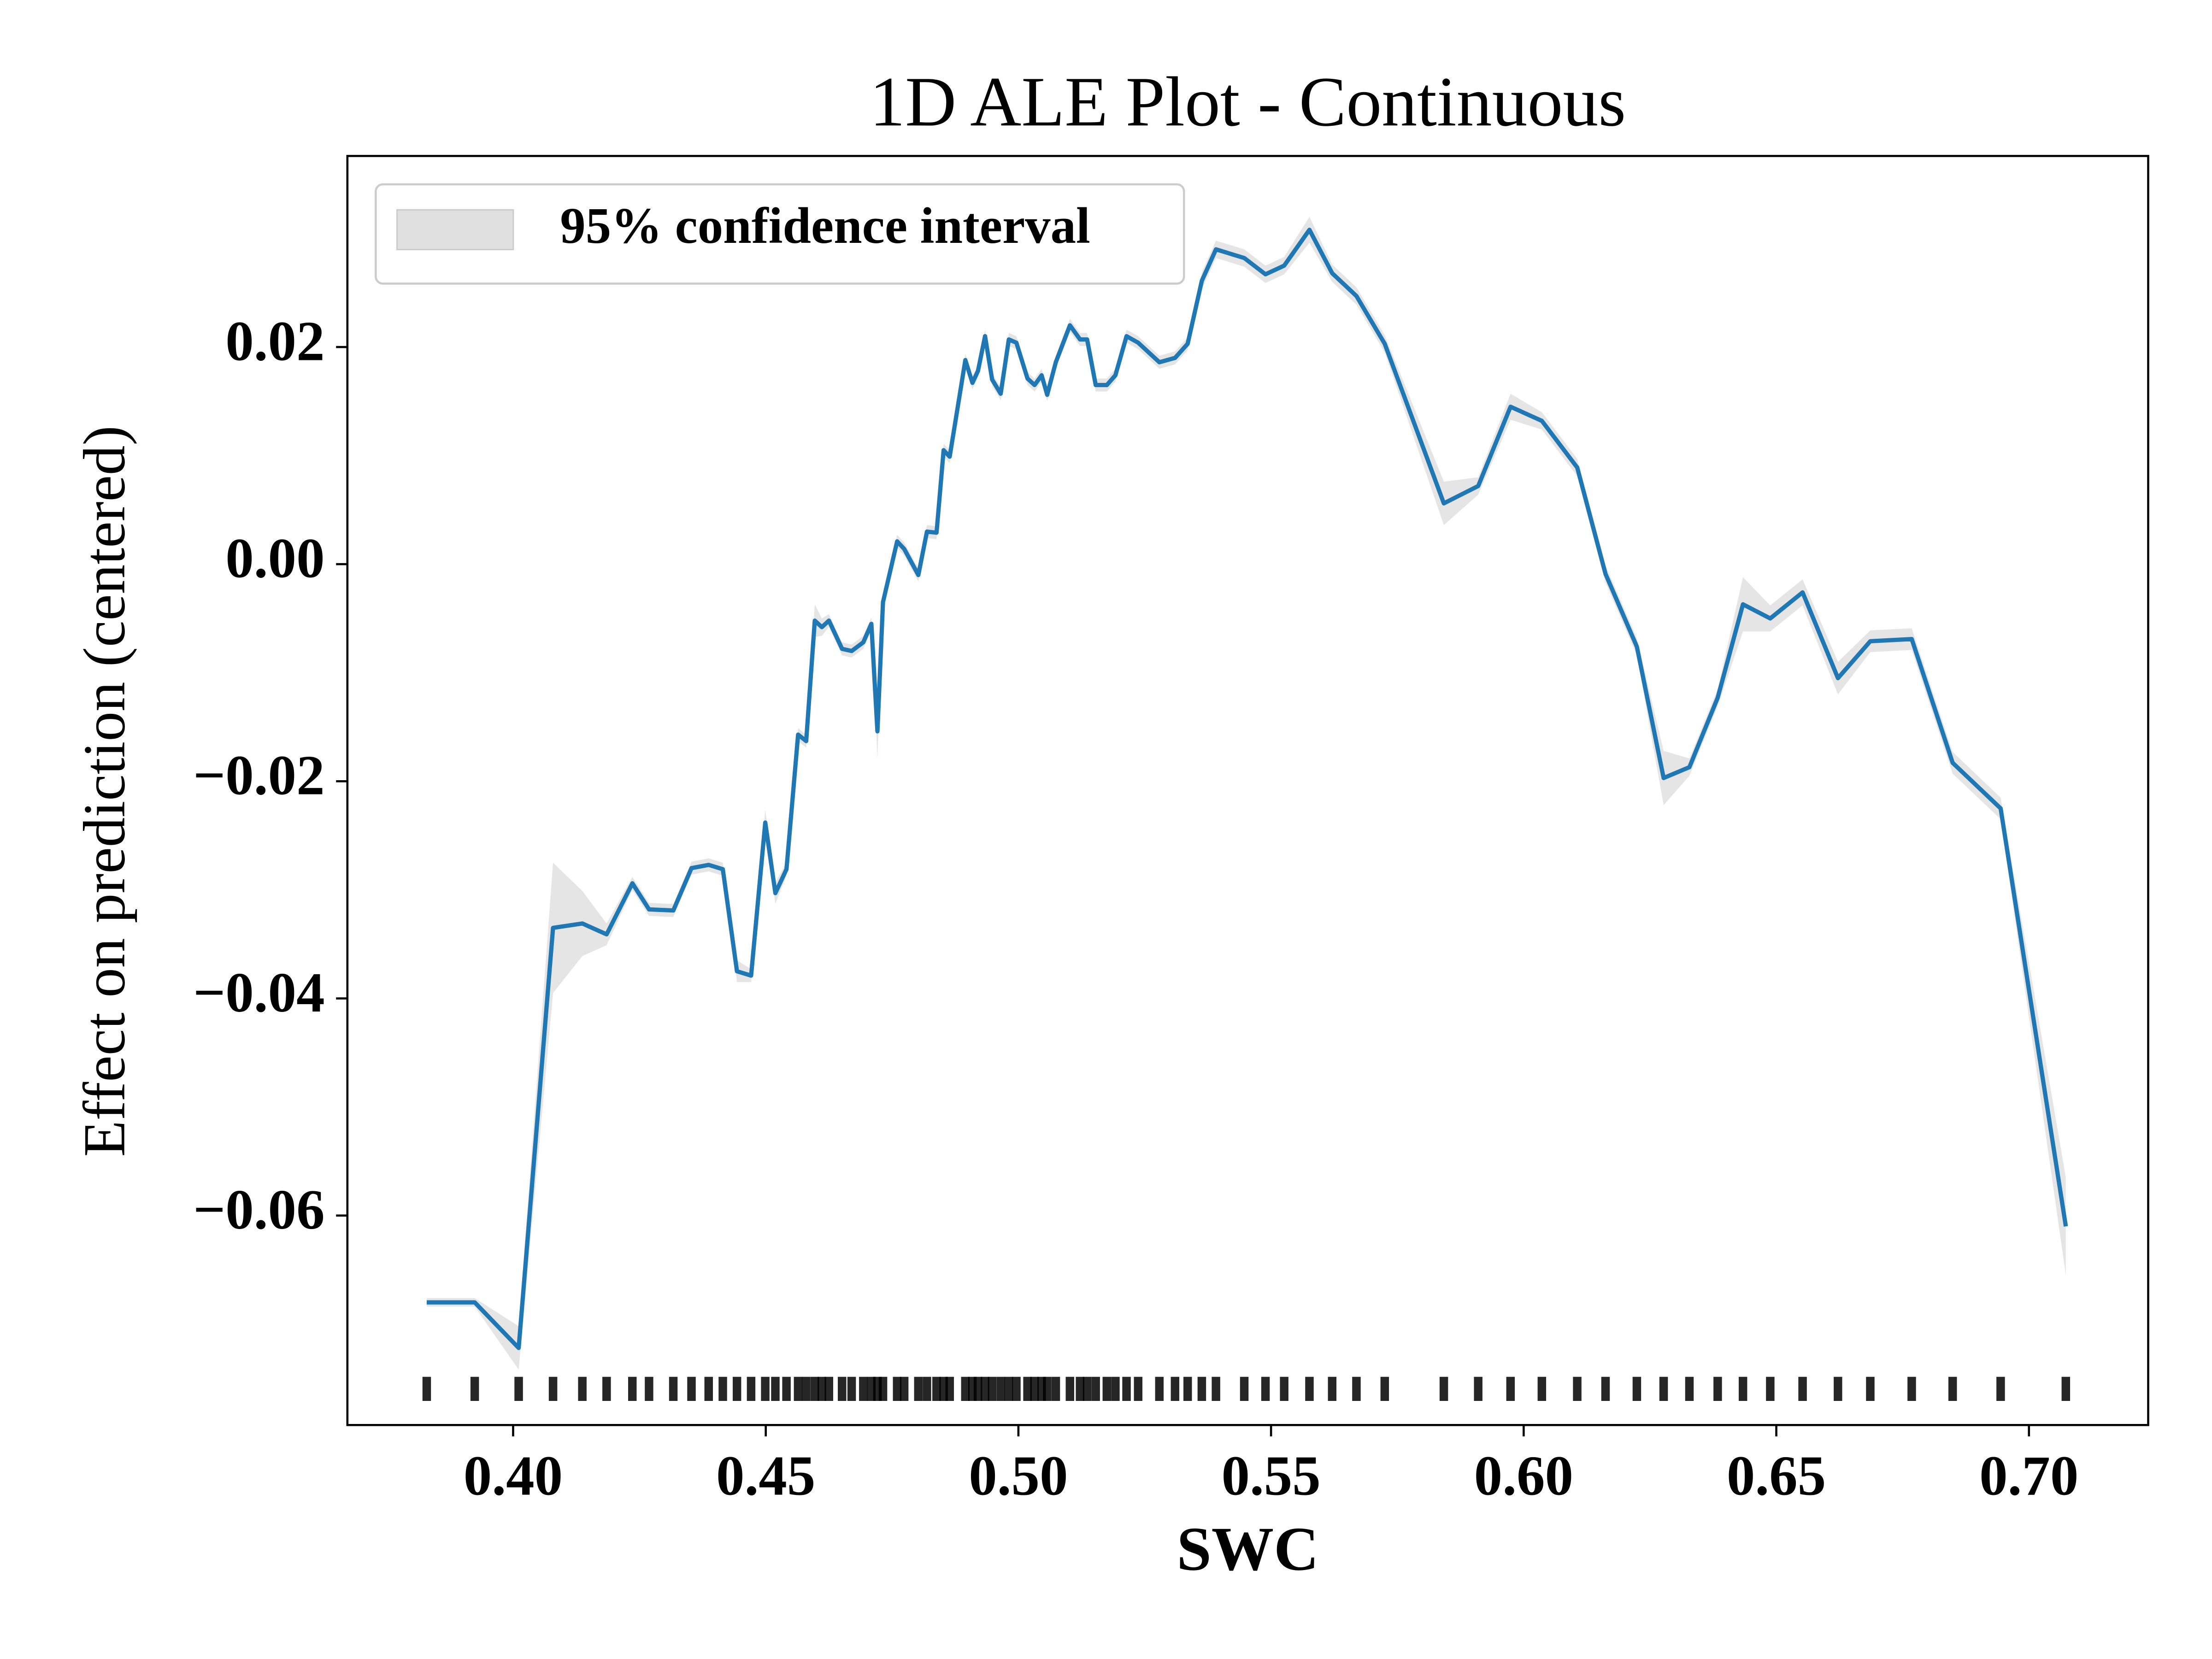 Image resolution: width=2212 pixels, height=1659 pixels. What do you see at coordinates (513, 1475) in the screenshot?
I see `x-tick-label: 0.40` at bounding box center [513, 1475].